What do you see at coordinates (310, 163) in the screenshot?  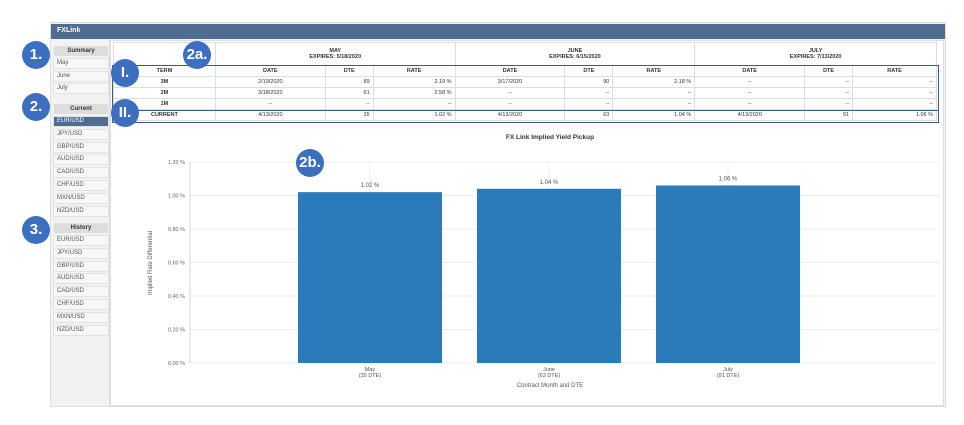 I see `annotation-badge-2b: 2b.` at bounding box center [310, 163].